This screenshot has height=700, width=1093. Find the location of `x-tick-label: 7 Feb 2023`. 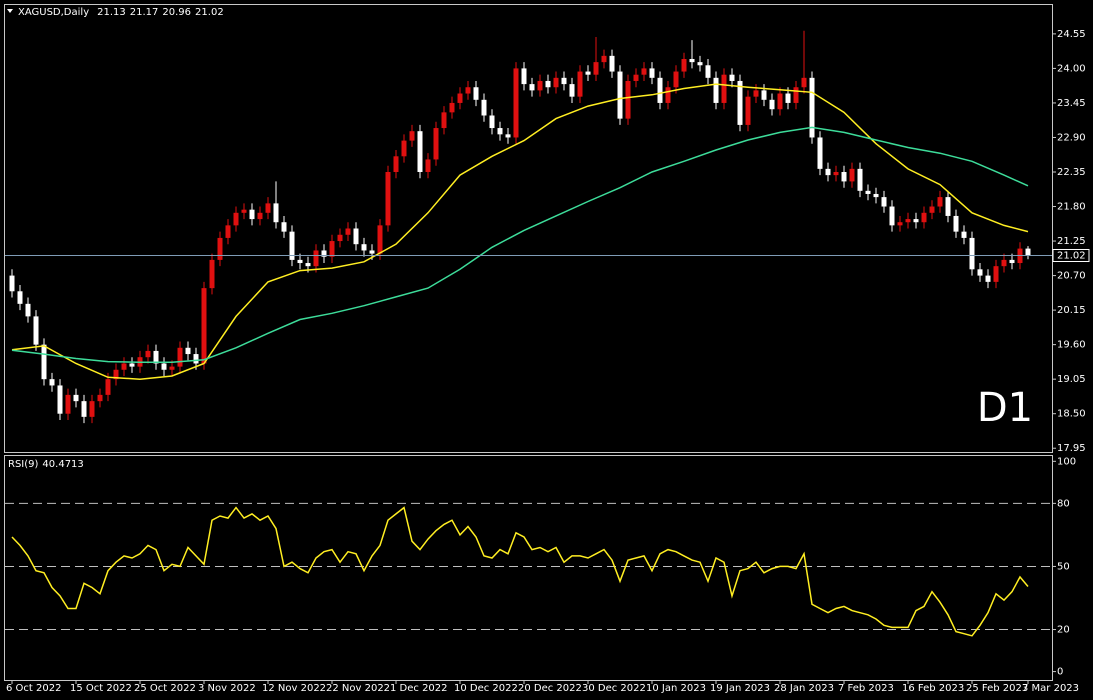

x-tick-label: 7 Feb 2023 is located at coordinates (866, 688).